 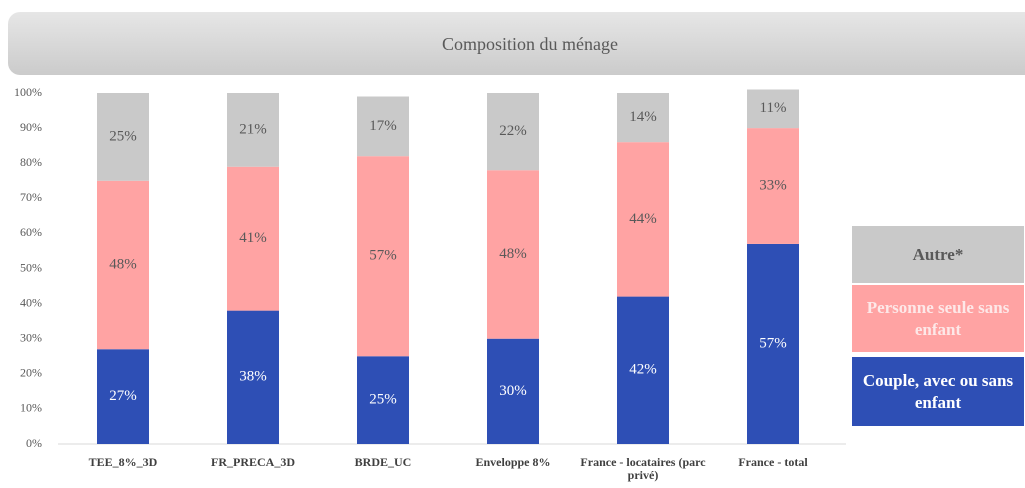 What do you see at coordinates (31, 267) in the screenshot?
I see `y-tick-label: 50%` at bounding box center [31, 267].